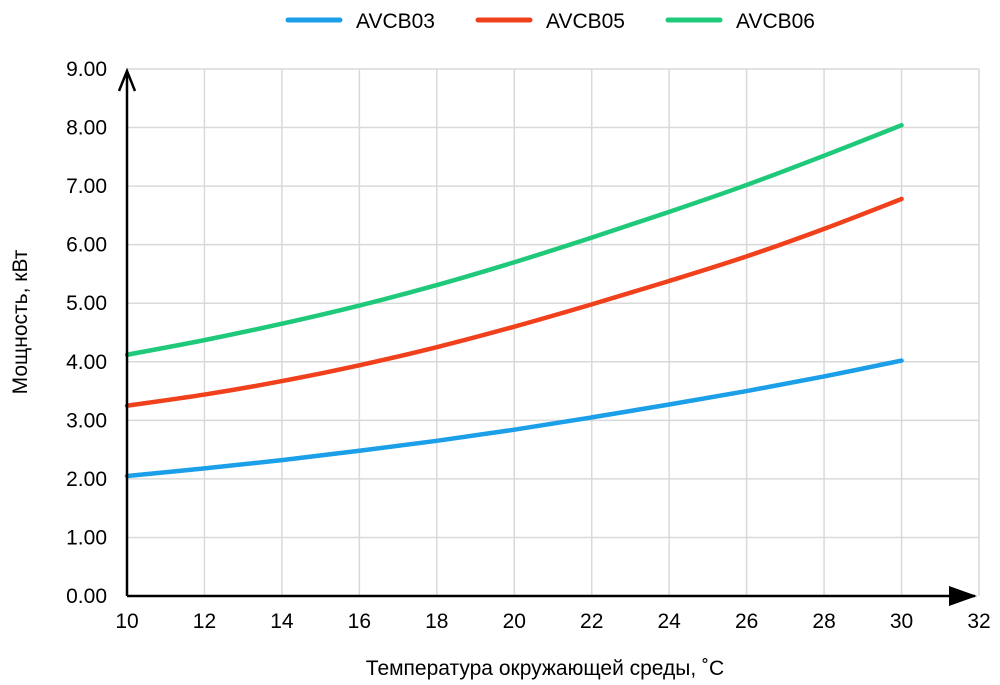 This screenshot has height=685, width=1000. I want to click on x-tick-label: 20, so click(514, 621).